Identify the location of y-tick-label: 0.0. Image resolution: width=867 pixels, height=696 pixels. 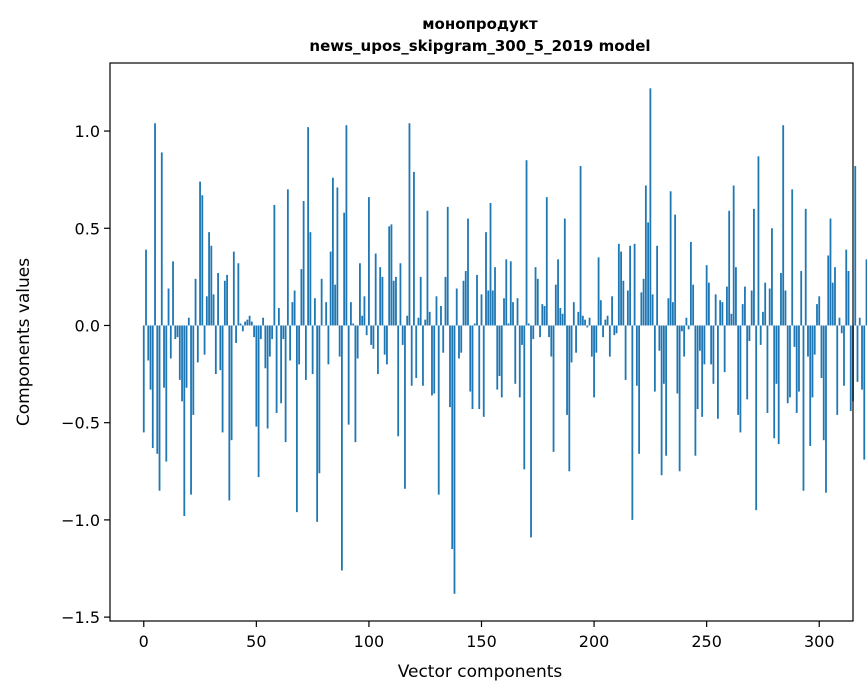
(87, 325).